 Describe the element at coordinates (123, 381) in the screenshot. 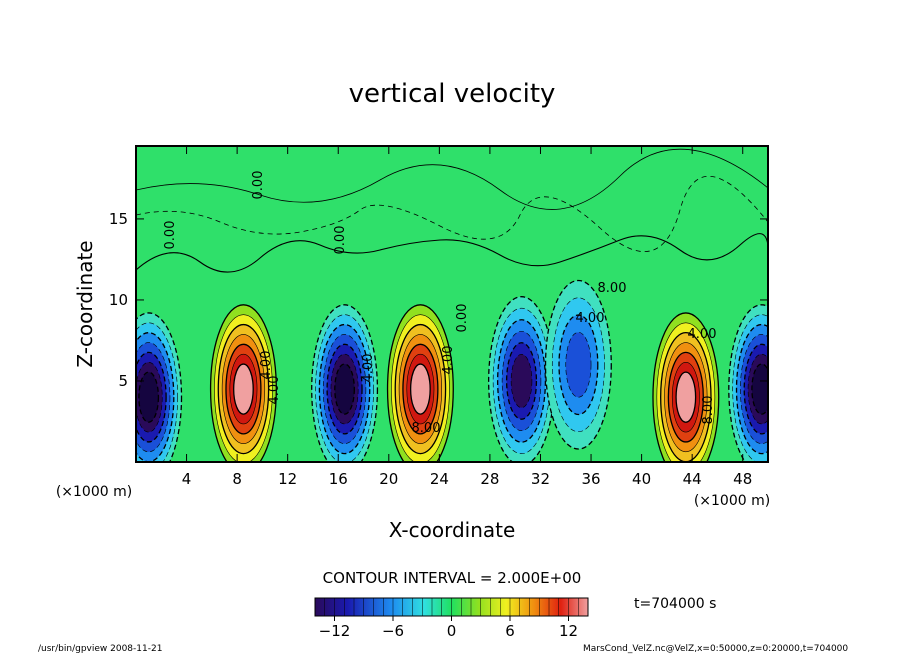

I see `y-tick-label: 5` at that location.